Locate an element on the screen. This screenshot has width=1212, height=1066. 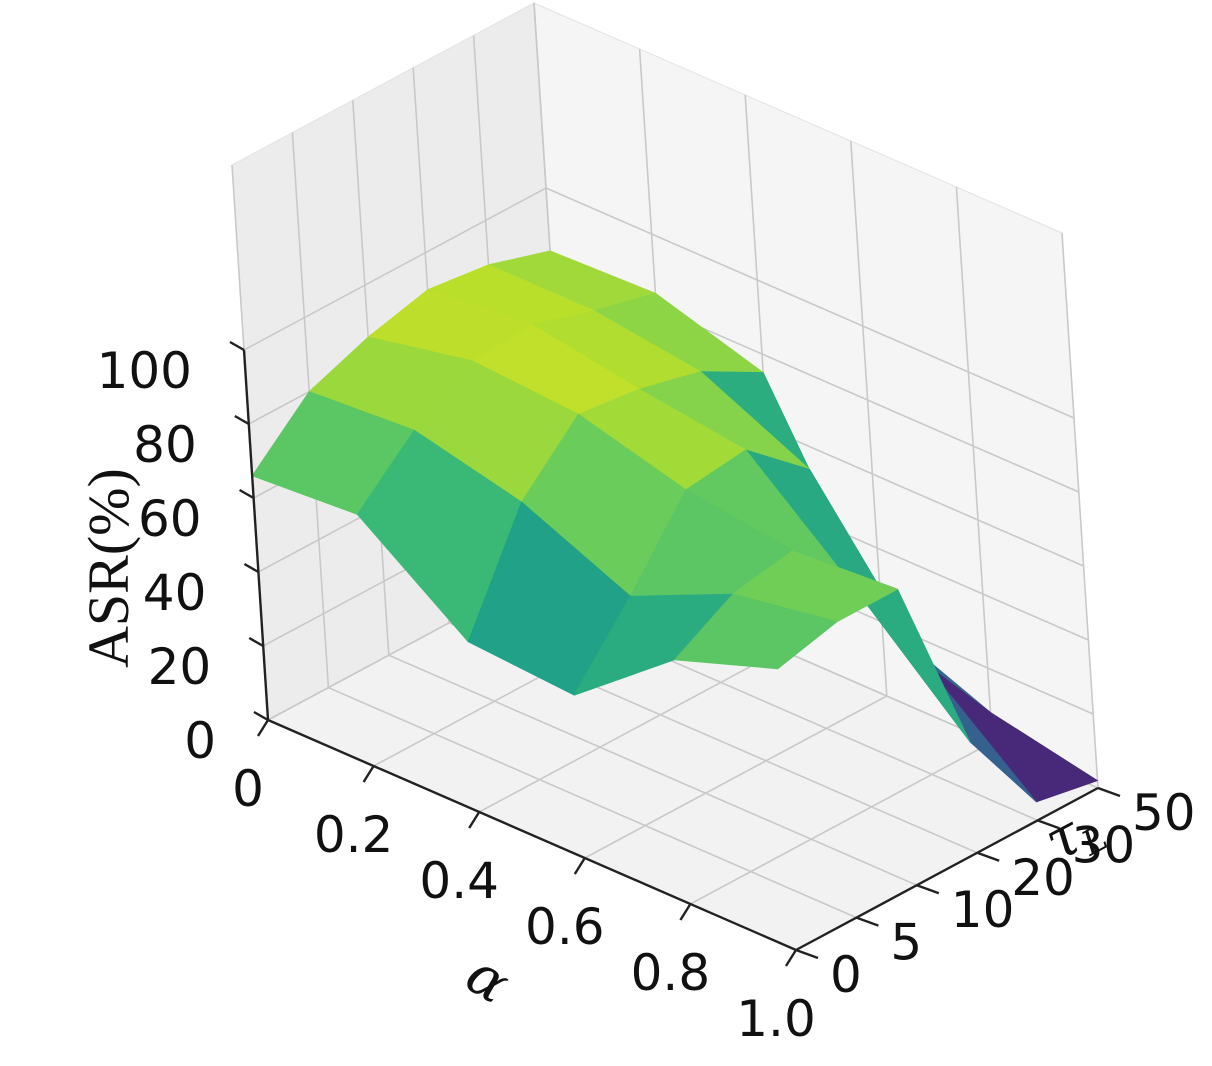
x-tick-label: 0.8 is located at coordinates (671, 973).